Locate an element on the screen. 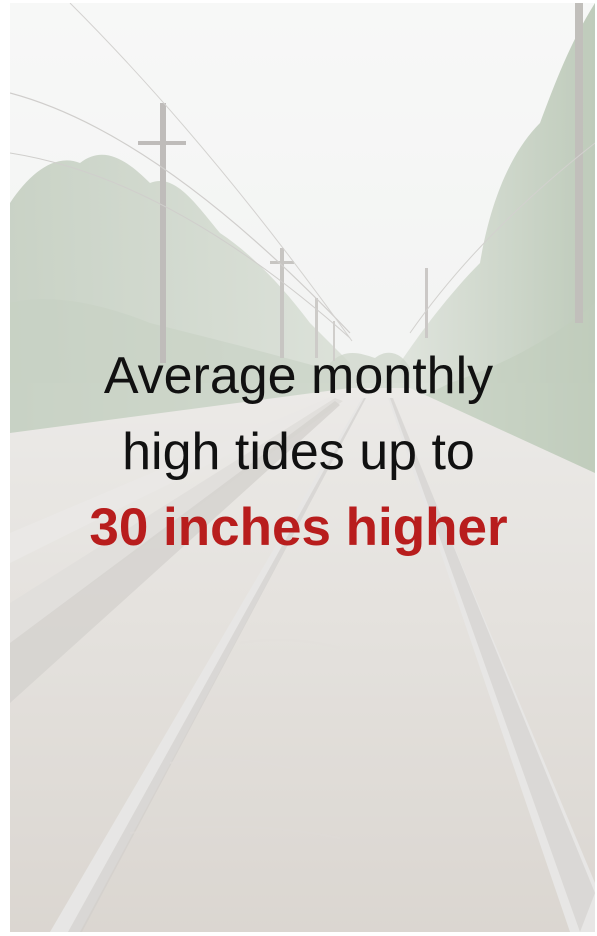 This screenshot has height=936, width=597. caption-line-1: Average monthly is located at coordinates (298, 376).